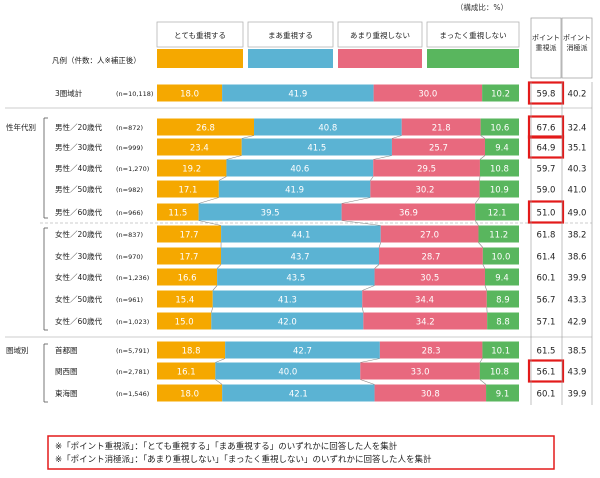 The height and width of the screenshot is (478, 600). I want to click on summary-positive: 59.7, so click(546, 170).